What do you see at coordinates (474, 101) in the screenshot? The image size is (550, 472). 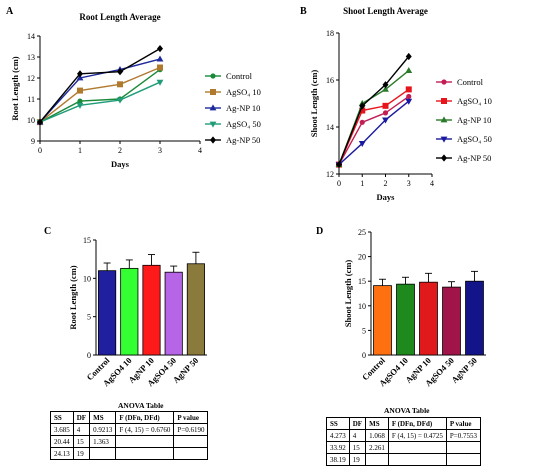 I see `legend-label: AgSO₄ 10` at bounding box center [474, 101].